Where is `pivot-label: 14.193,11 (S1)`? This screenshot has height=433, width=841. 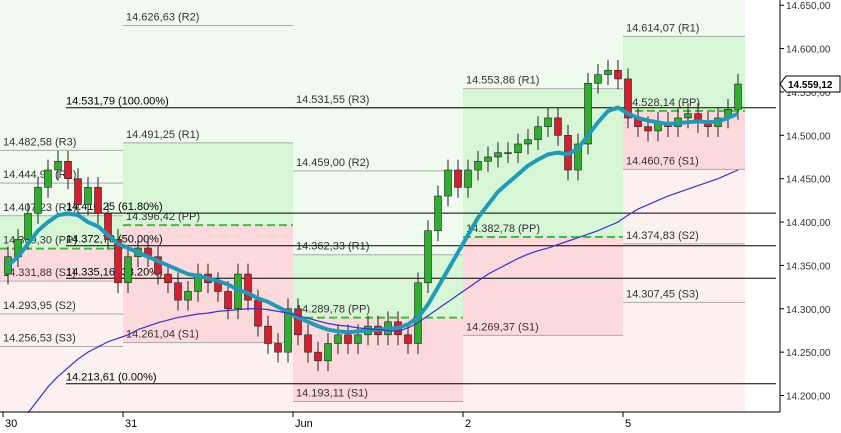
pivot-label: 14.193,11 (S1) is located at coordinates (332, 393).